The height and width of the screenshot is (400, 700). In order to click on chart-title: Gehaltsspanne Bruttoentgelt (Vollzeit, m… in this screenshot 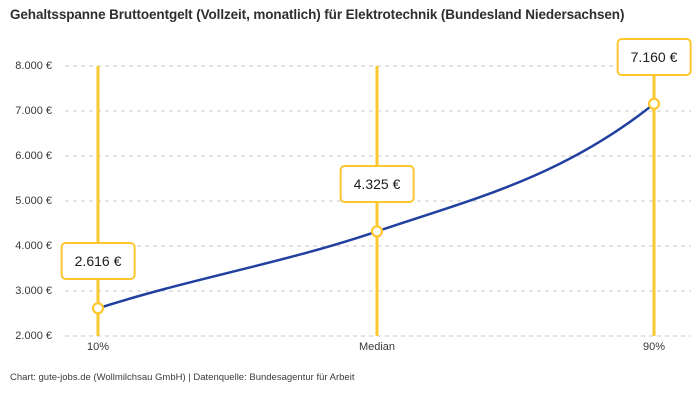, I will do `click(317, 14)`.